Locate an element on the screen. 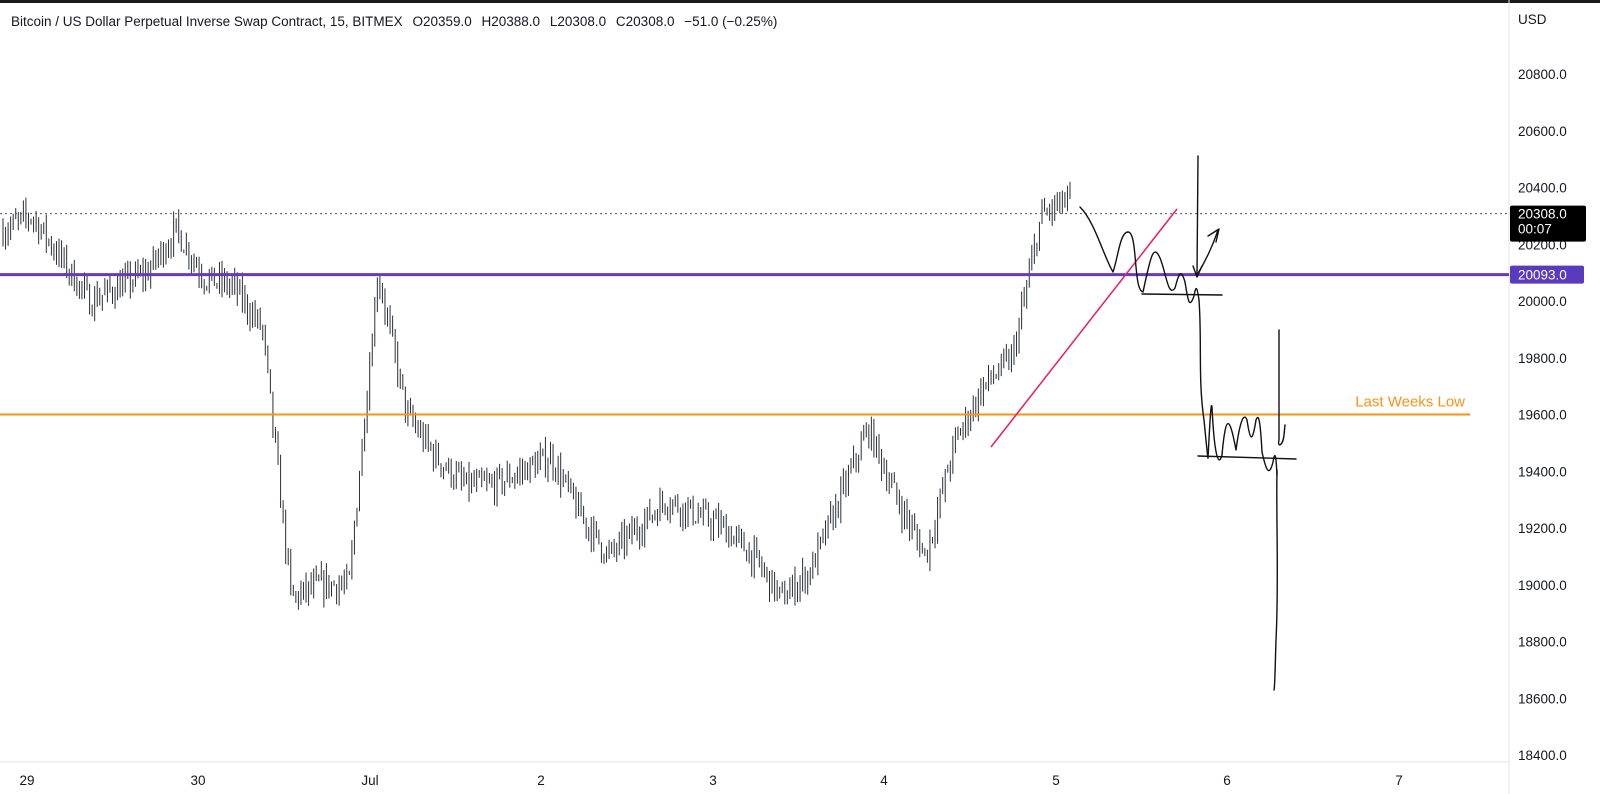  last-price-tag is located at coordinates (1548, 223).